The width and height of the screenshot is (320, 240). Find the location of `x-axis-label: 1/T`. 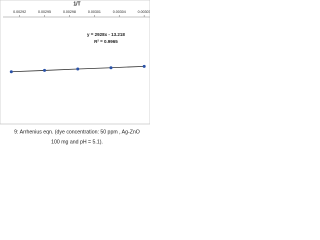

x-axis-label: 1/T is located at coordinates (76, 4).